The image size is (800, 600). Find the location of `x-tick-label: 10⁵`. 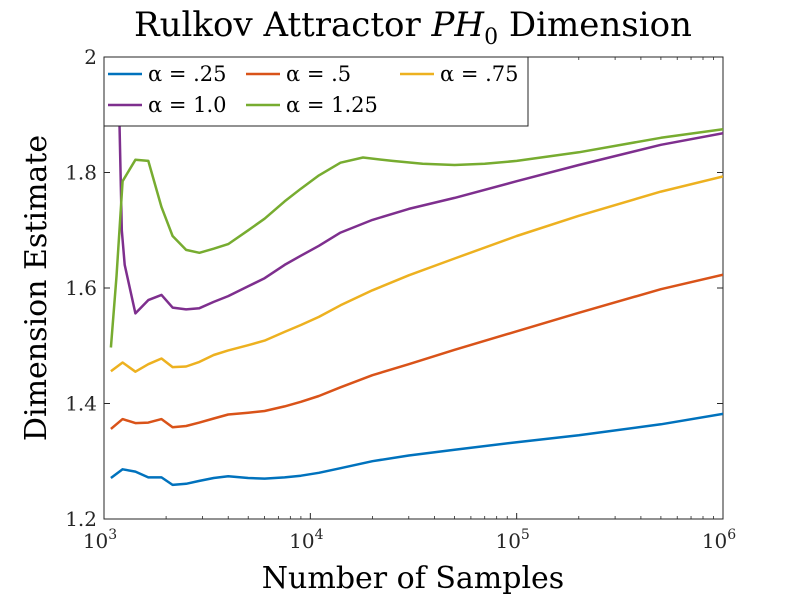

x-tick-label: 10⁵ is located at coordinates (512, 540).